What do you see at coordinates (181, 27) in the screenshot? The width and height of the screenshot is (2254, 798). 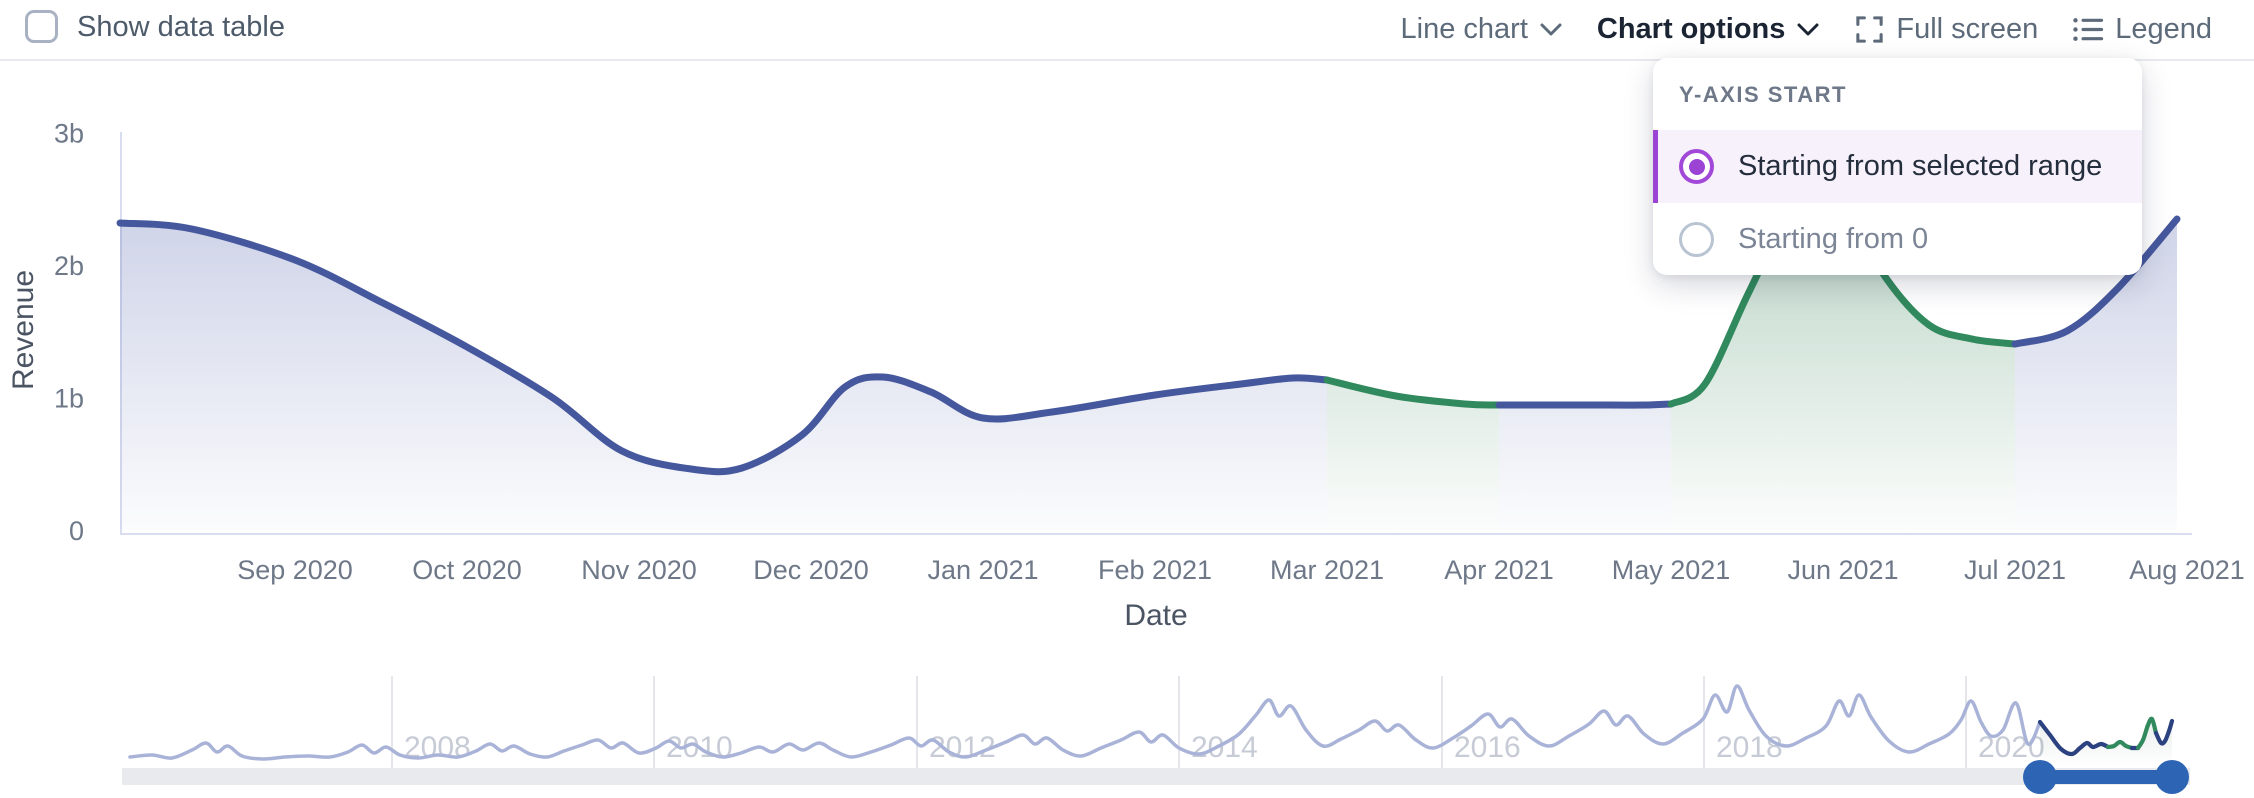 I see `show-data-table-label: Show data table` at bounding box center [181, 27].